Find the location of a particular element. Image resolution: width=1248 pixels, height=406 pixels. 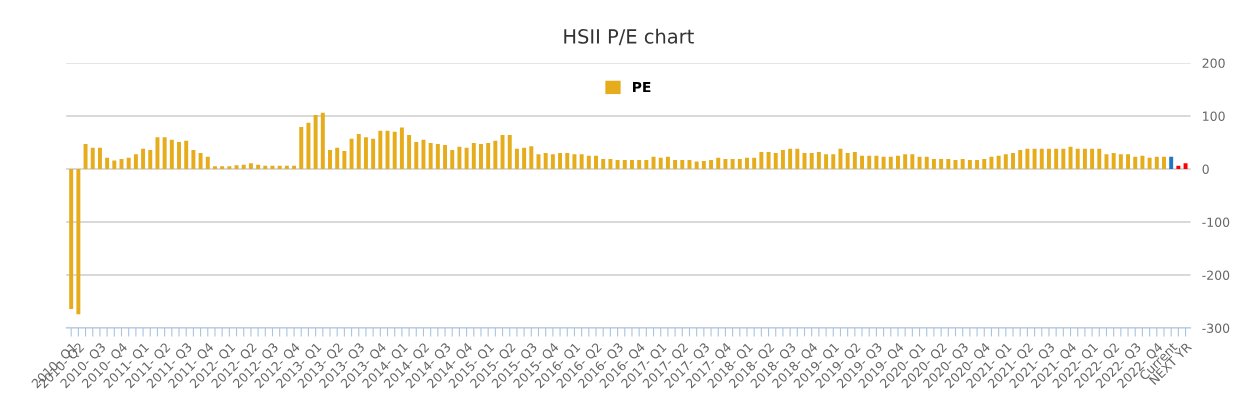

y-tick-label: 200 is located at coordinates (1213, 63).